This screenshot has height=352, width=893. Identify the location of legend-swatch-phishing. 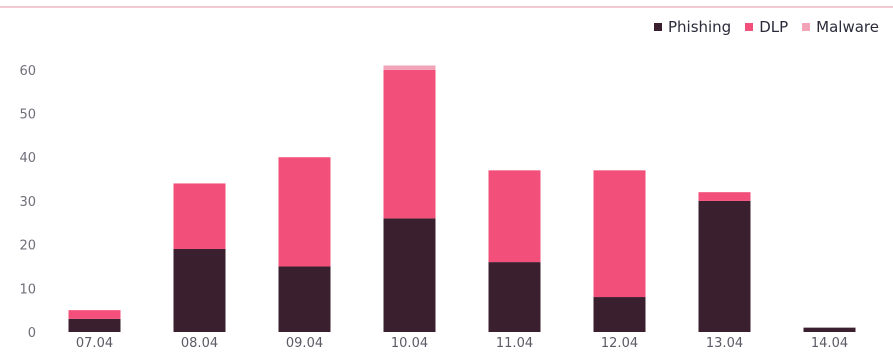
(657, 27).